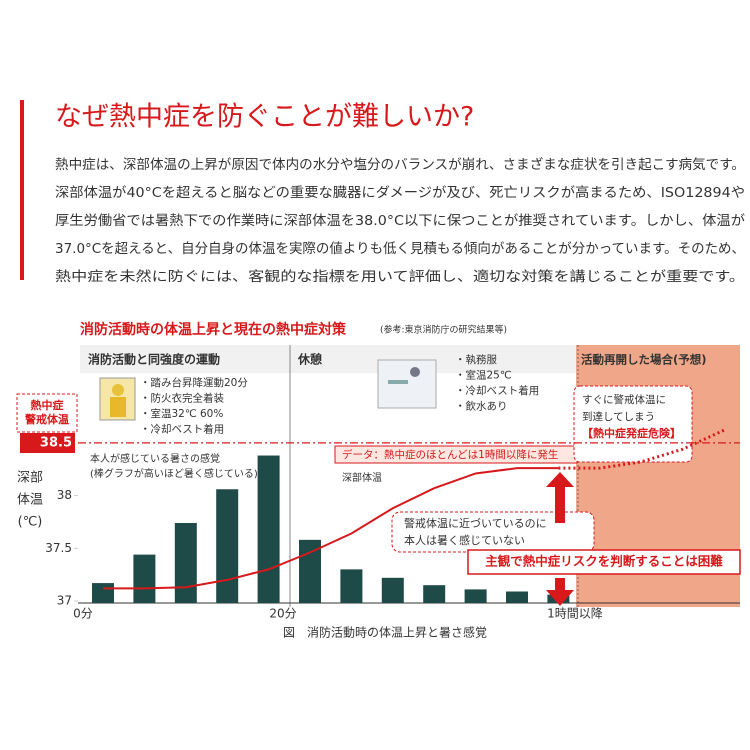 Image resolution: width=750 pixels, height=750 pixels. Describe the element at coordinates (282, 614) in the screenshot. I see `x-tick-label: 20分` at that location.